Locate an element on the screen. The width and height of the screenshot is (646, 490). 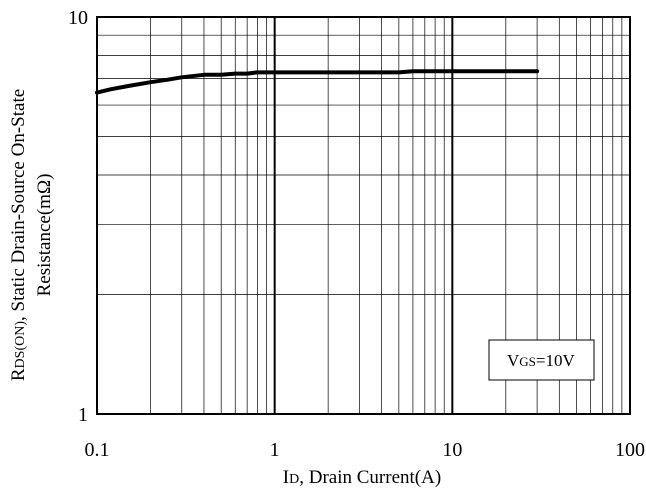
x-tick-label: 100 is located at coordinates (630, 450).